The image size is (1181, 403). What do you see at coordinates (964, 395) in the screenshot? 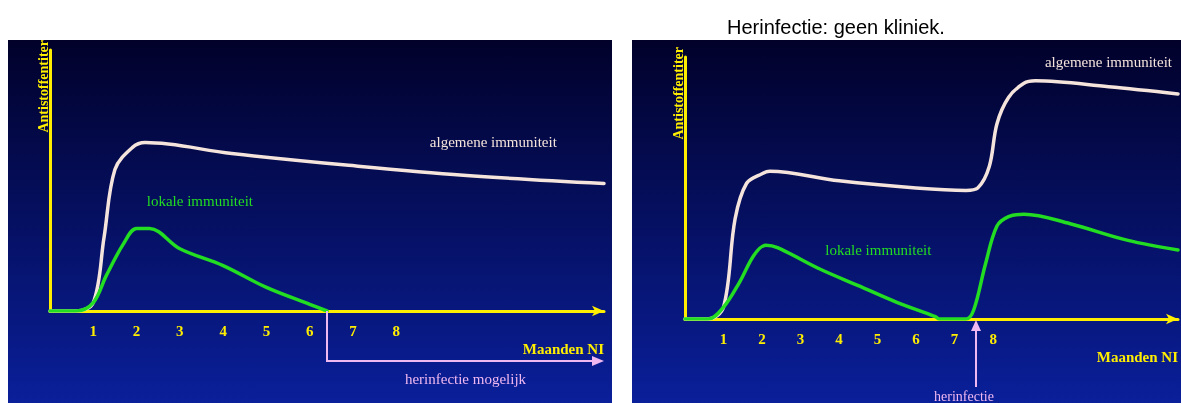
I see `text: herinfectie` at bounding box center [964, 395].